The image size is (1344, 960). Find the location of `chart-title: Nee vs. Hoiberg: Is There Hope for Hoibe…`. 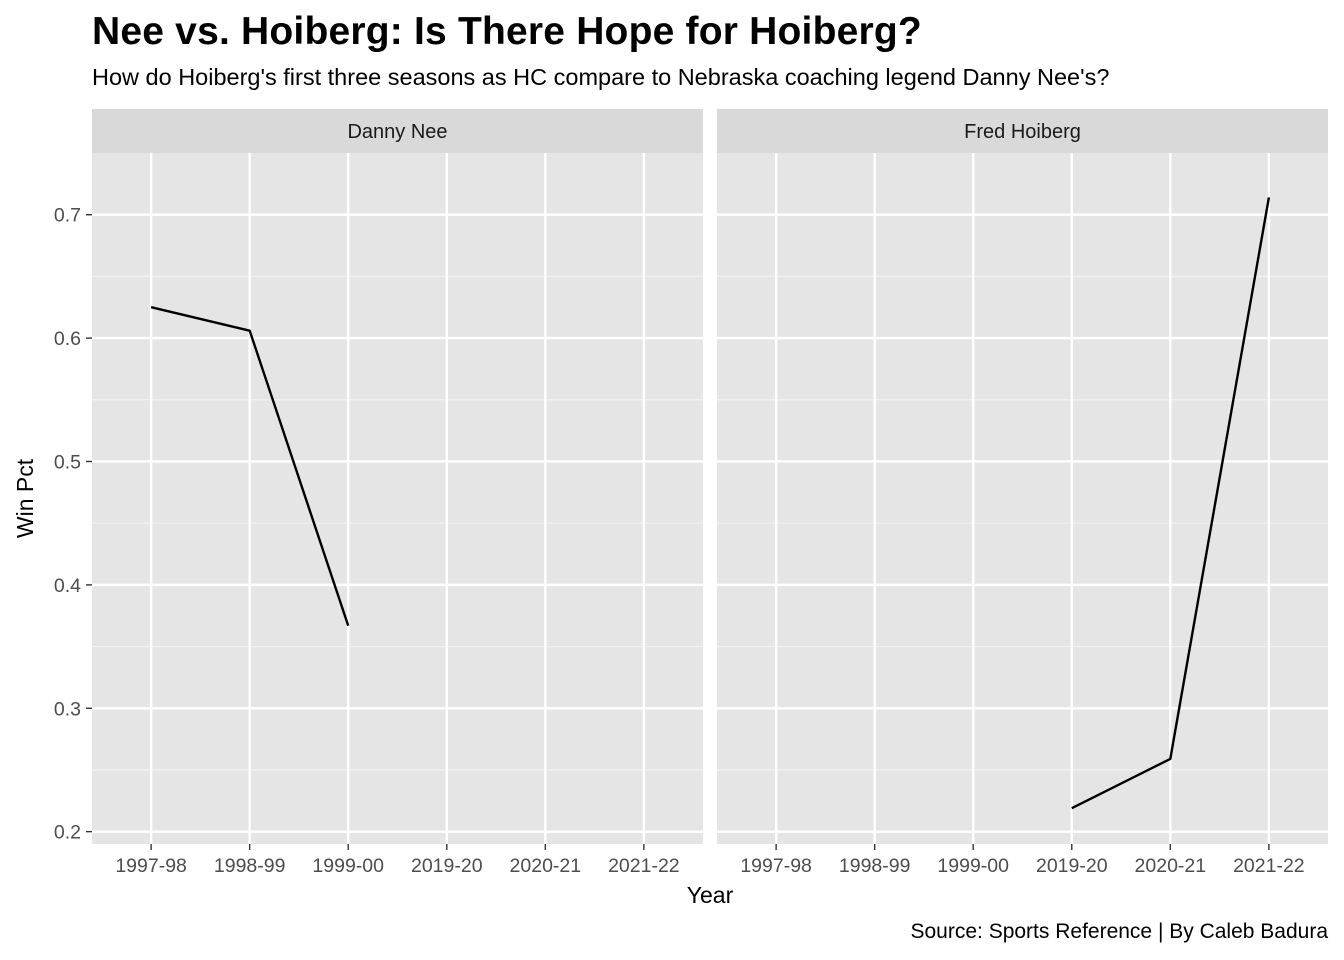

chart-title: Nee vs. Hoiberg: Is There Hope for Hoibe… is located at coordinates (507, 31).